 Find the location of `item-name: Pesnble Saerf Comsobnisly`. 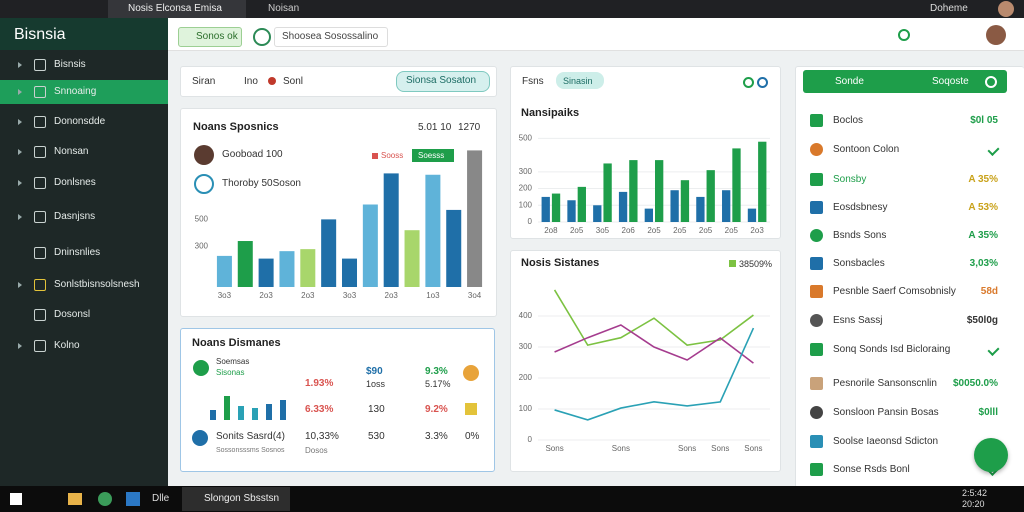

item-name: Pesnble Saerf Comsobnisly is located at coordinates (894, 291).